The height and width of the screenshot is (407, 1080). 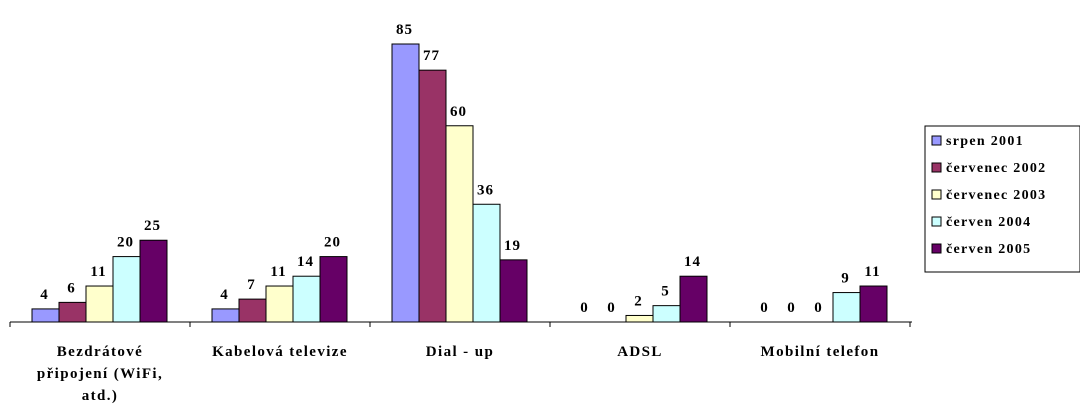 I want to click on data-label: 19, so click(x=512, y=246).